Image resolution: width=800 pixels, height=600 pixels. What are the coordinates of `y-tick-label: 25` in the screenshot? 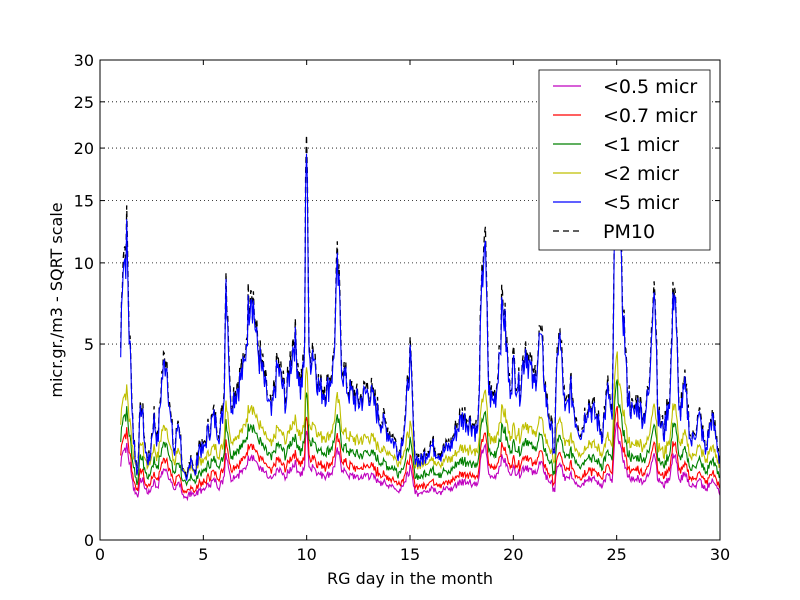 It's located at (84, 102).